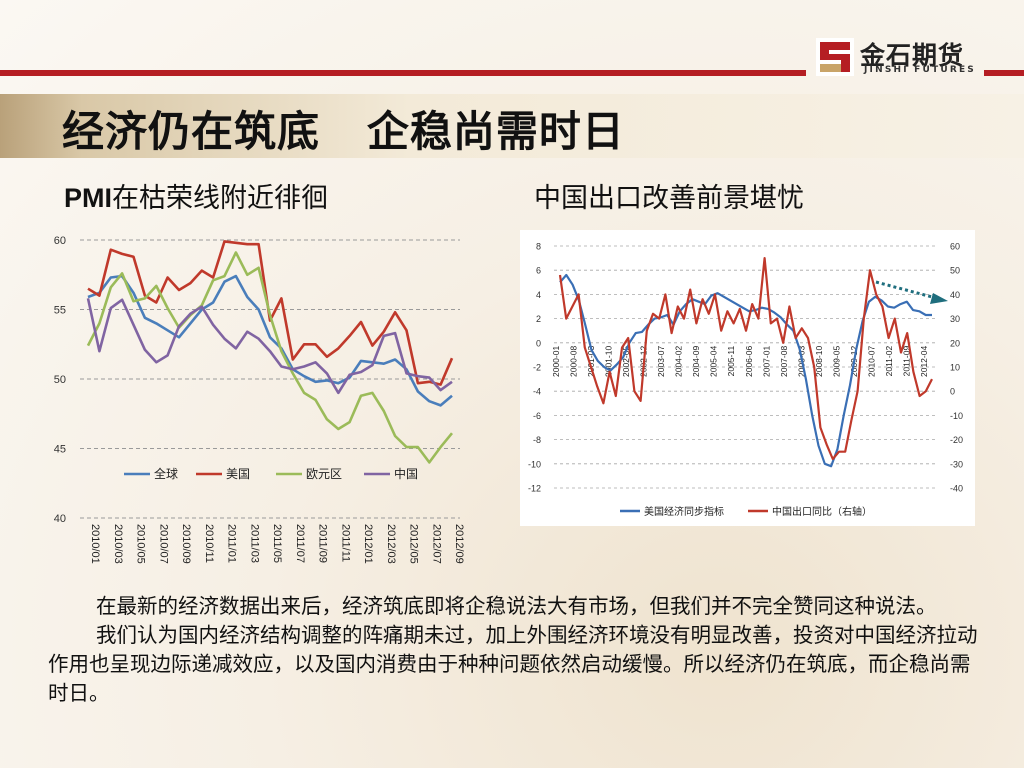 This screenshot has width=1024, height=768. Describe the element at coordinates (556, 361) in the screenshot. I see `export-xtick-label: 2000-01` at that location.